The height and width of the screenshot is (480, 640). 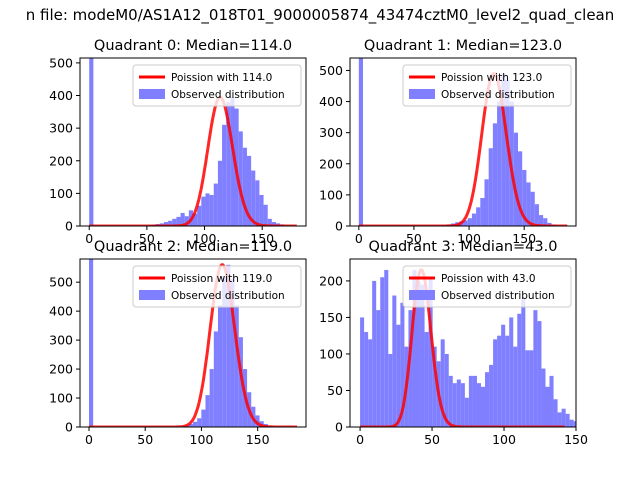 What do you see at coordinates (491, 78) in the screenshot?
I see `legend-label-poisson: Poission with 123.0` at bounding box center [491, 78].